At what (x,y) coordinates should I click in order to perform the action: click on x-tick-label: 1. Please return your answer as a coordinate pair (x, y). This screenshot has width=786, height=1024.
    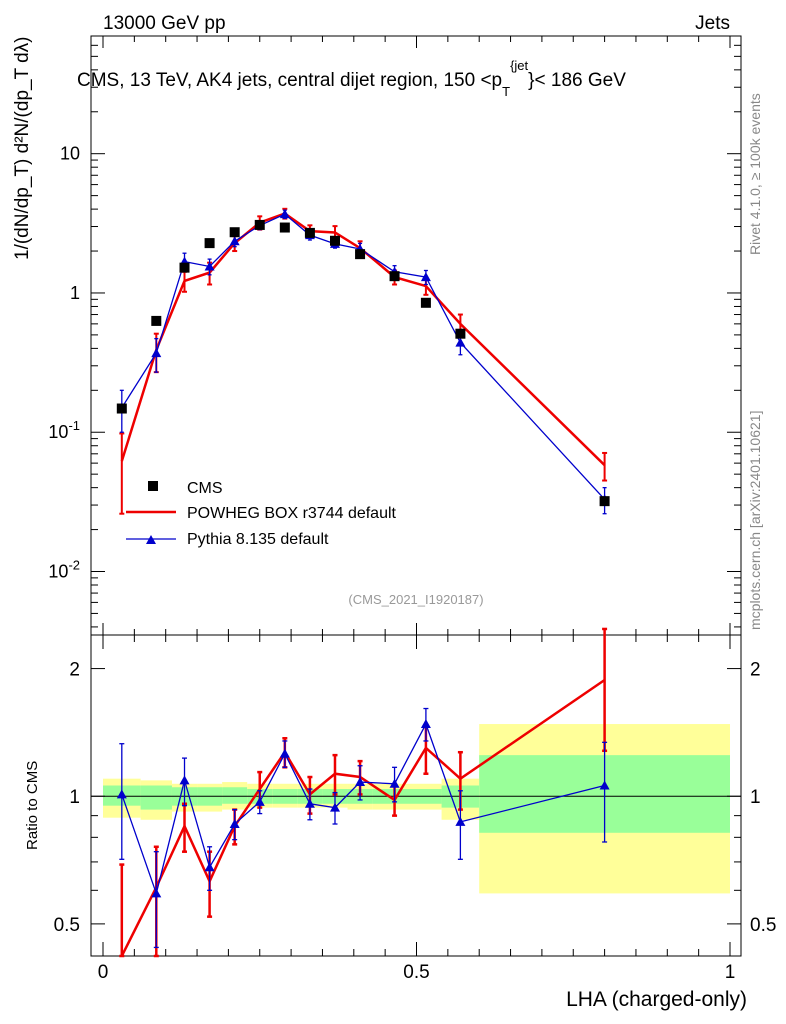
    Looking at the image, I should click on (730, 972).